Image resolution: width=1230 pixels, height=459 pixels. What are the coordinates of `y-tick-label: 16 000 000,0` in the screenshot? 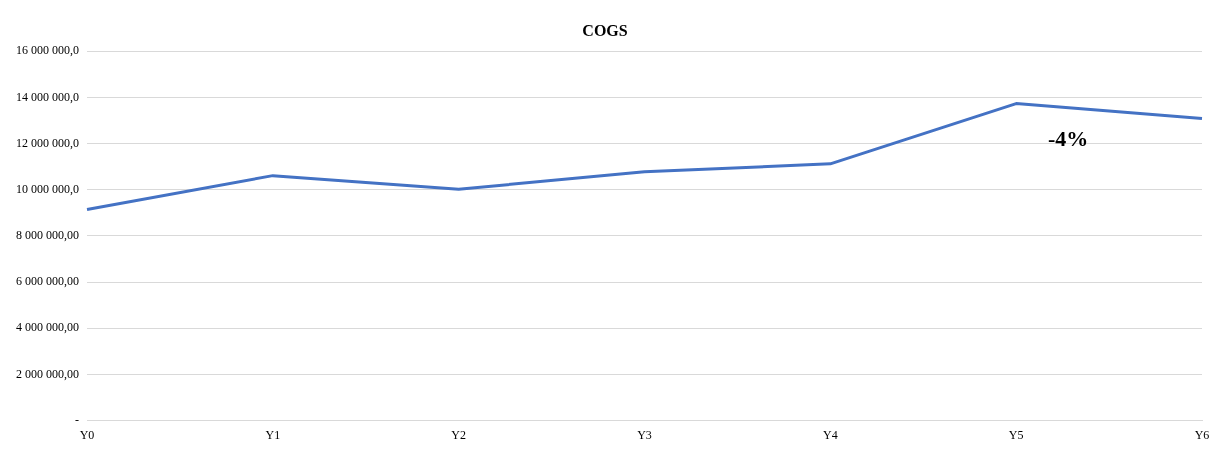 It's located at (47, 50).